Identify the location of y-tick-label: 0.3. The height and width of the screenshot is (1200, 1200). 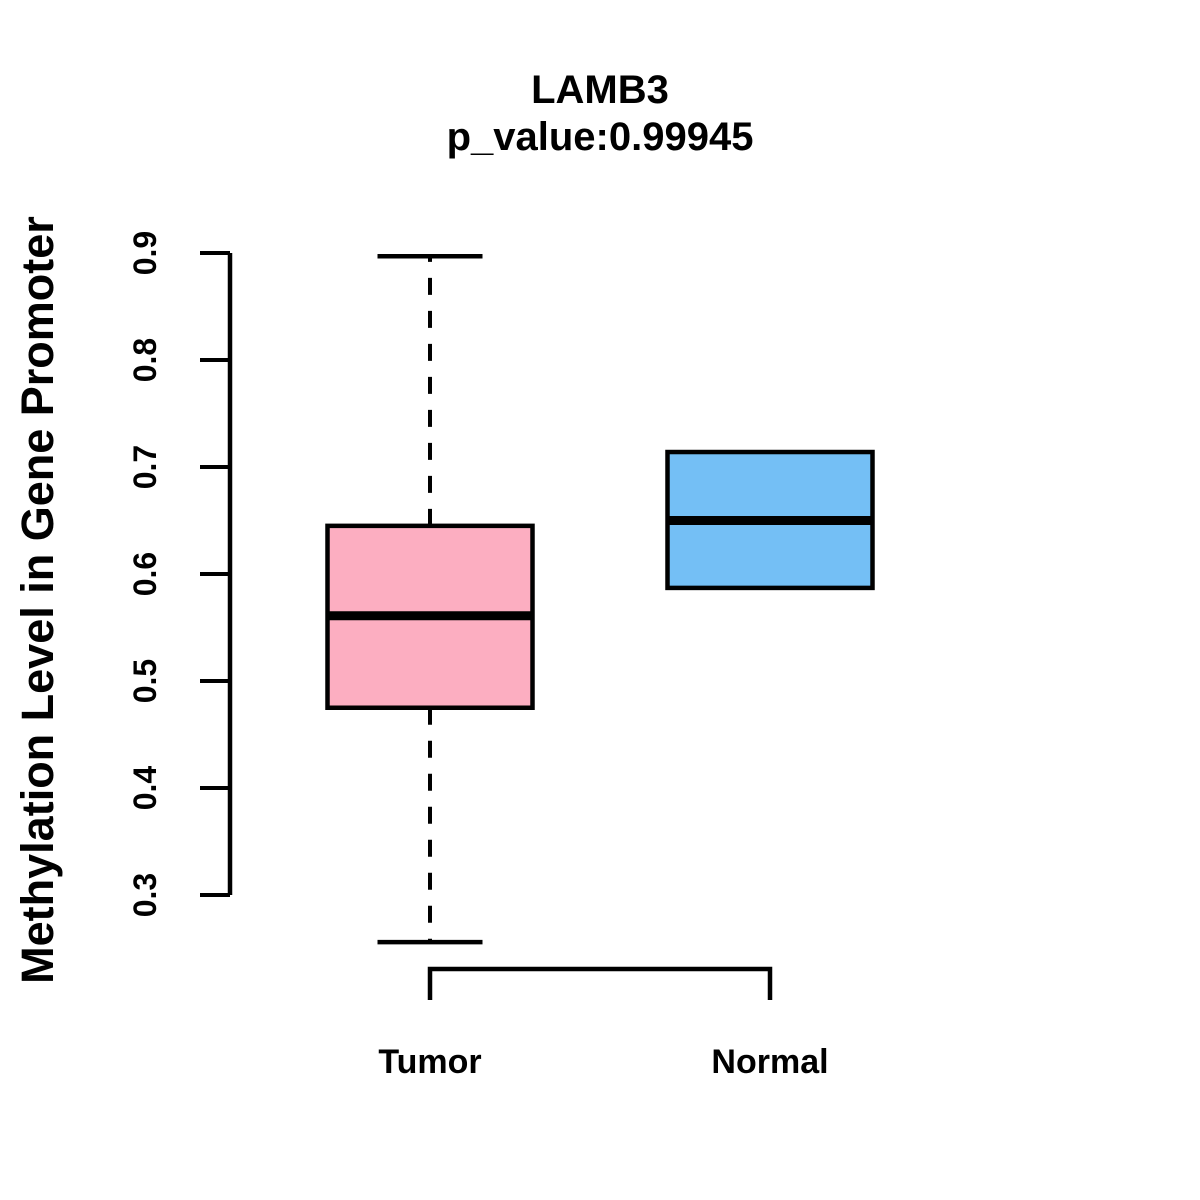
(145, 895).